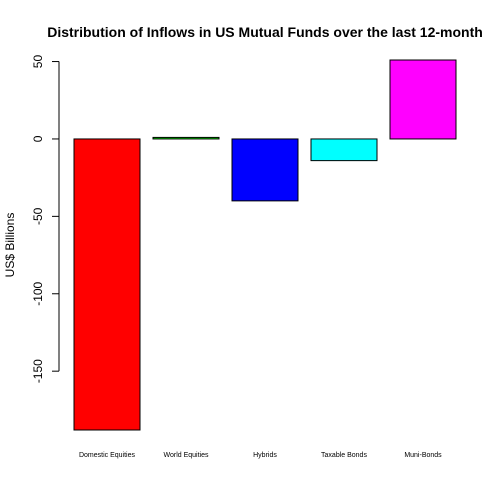 The image size is (504, 504). What do you see at coordinates (38, 293) in the screenshot?
I see `y-tick-label: -100` at bounding box center [38, 293].